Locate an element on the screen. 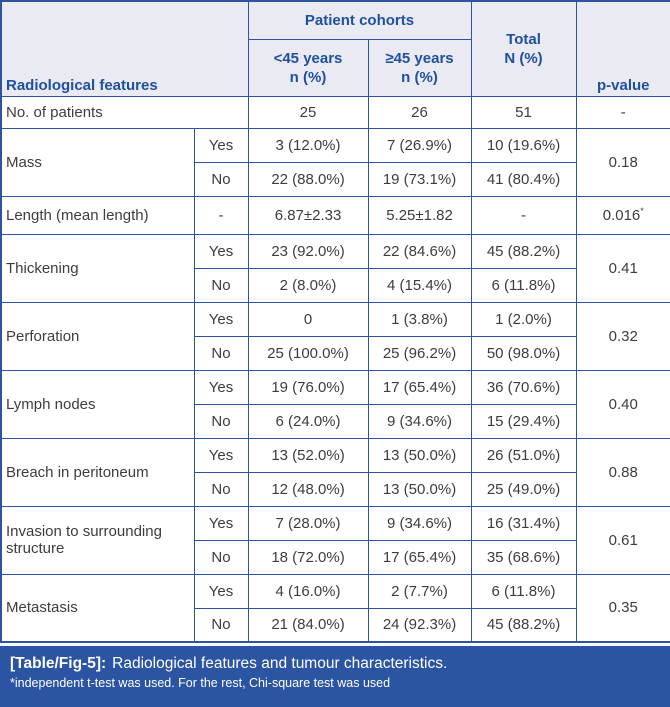 The image size is (670, 707). pvalue-cell: 0.40 is located at coordinates (622, 404).